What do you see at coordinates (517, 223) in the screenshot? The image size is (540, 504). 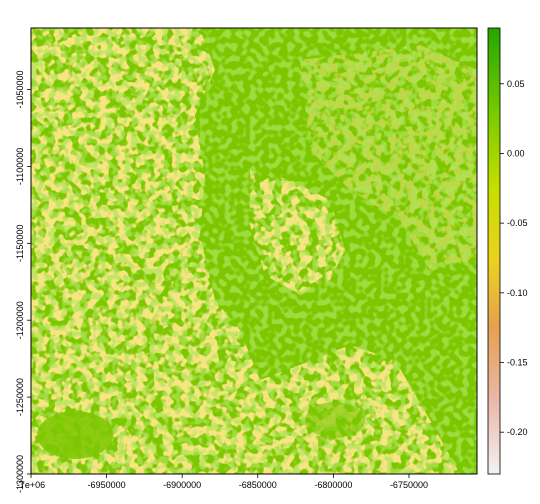 I see `colorbar-tick-label: -0.05` at bounding box center [517, 223].